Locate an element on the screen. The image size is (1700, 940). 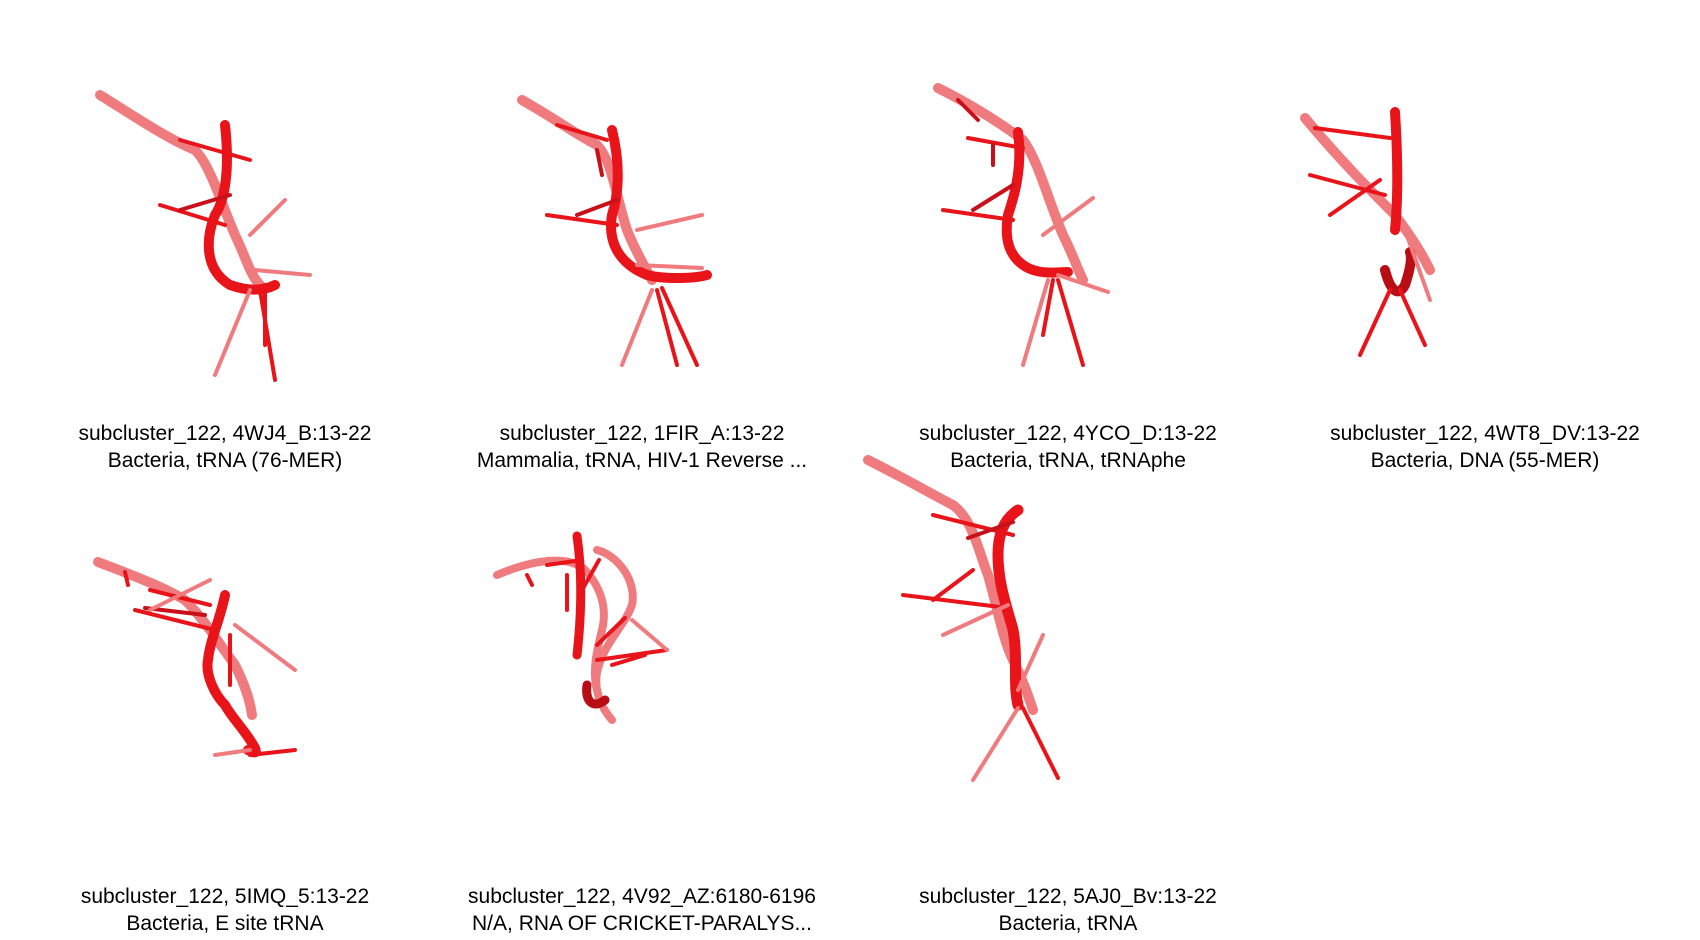
caption-line-1: subcluster_122, 4V92_AZ:6180-6196 is located at coordinates (642, 896).